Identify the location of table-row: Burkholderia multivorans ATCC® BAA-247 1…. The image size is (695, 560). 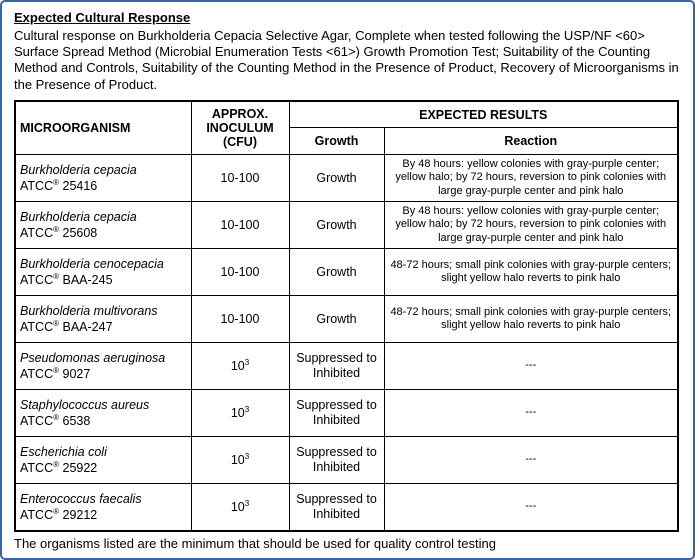
(346, 319).